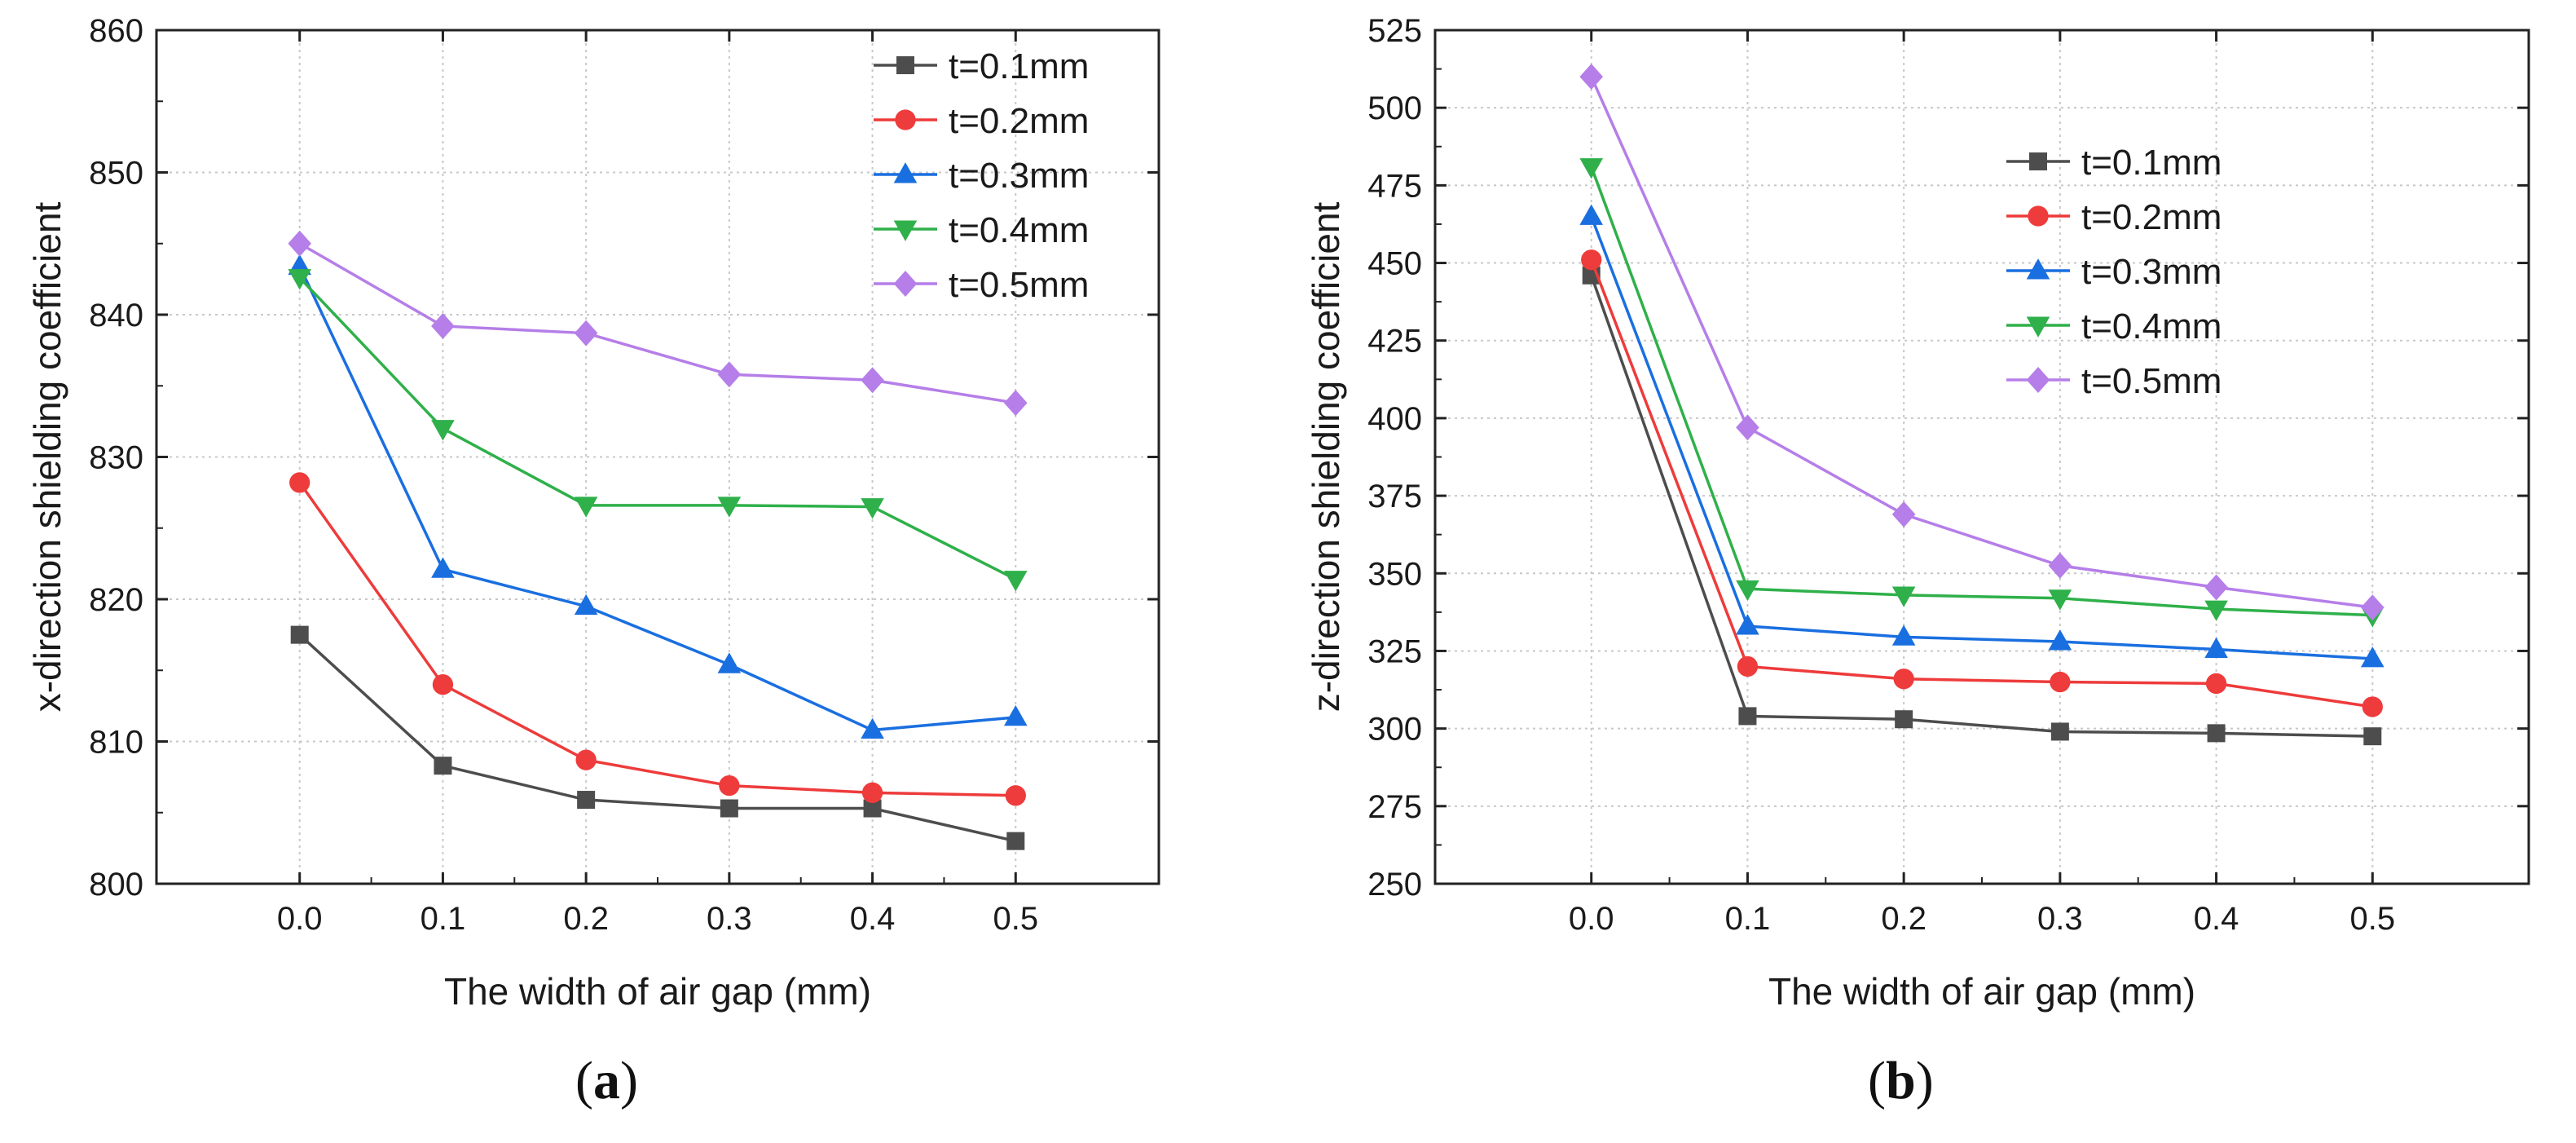 The image size is (2576, 1143). Describe the element at coordinates (2151, 163) in the screenshot. I see `legend-label: t=0.1mm` at that location.